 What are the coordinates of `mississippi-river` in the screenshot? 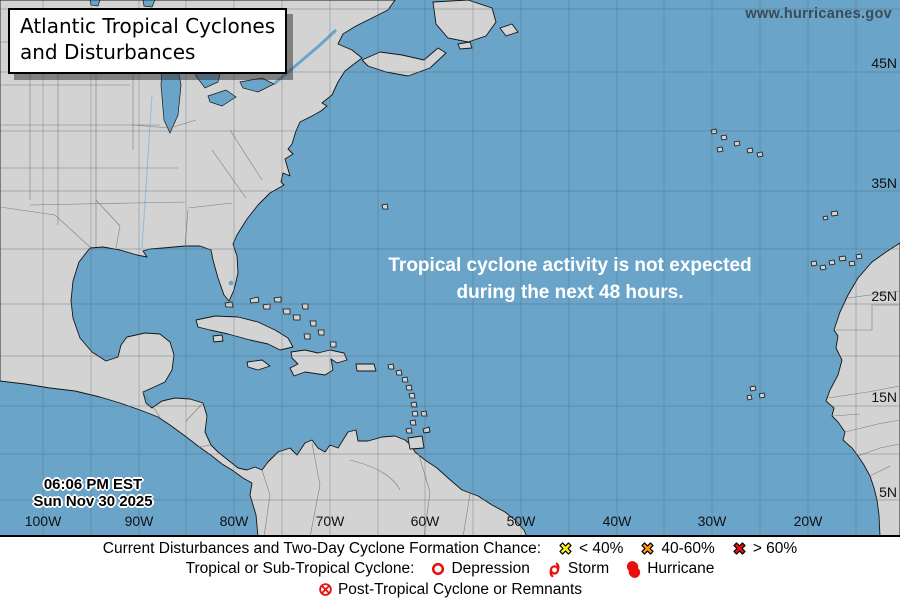 It's located at (147, 171).